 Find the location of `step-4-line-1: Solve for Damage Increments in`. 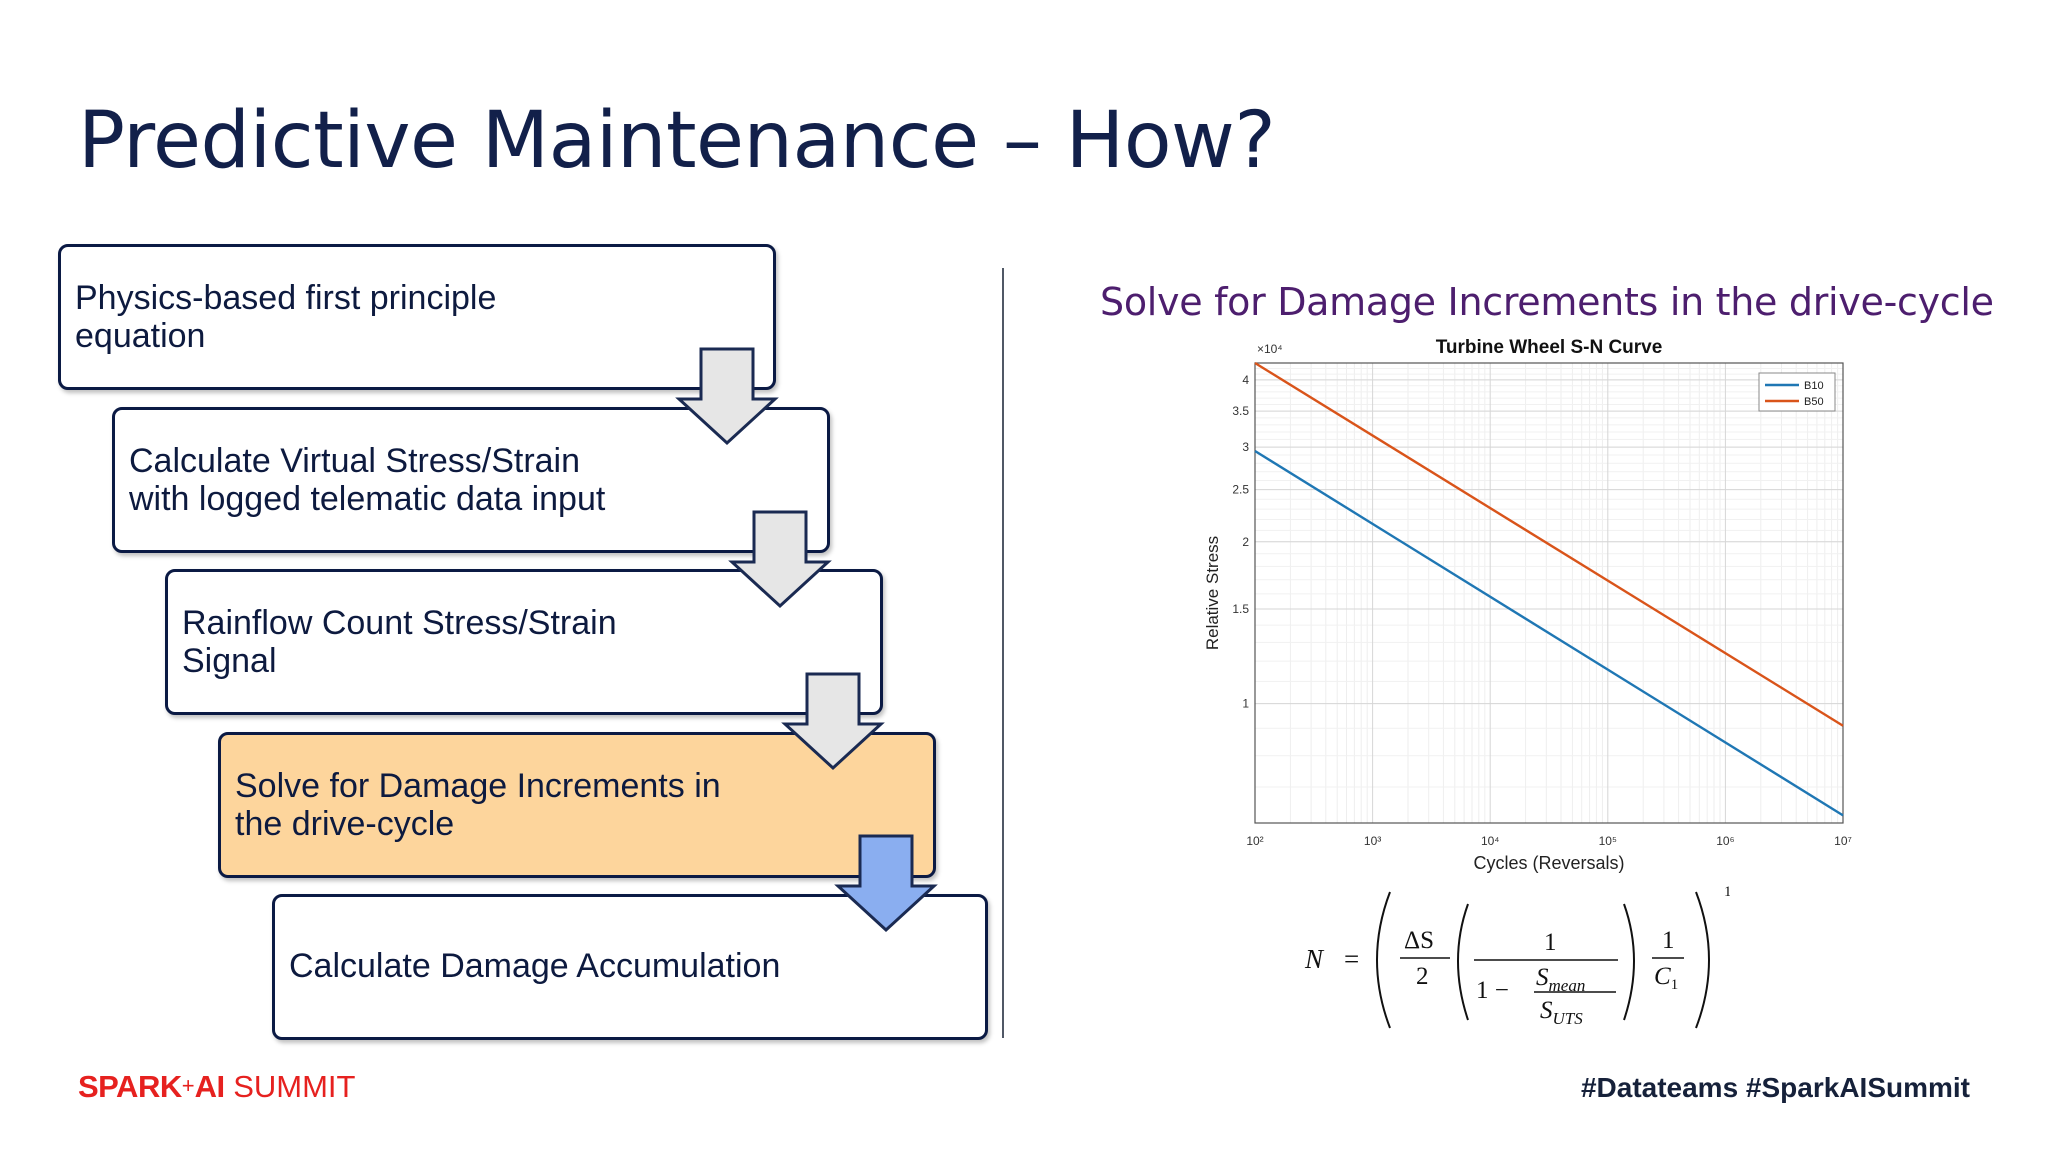

step-4-line-1: Solve for Damage Increments in is located at coordinates (478, 786).